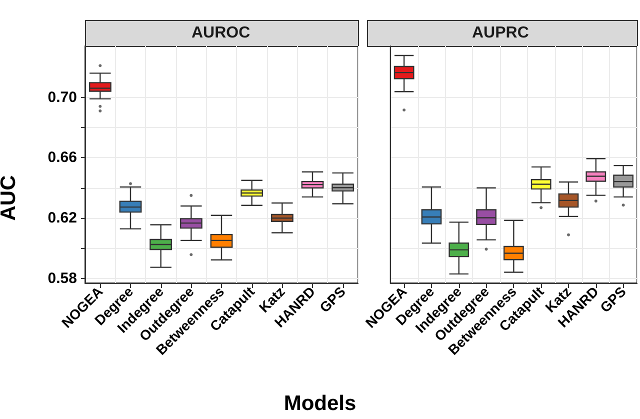 The image size is (640, 419). I want to click on y-axis-title: AUC, so click(10, 198).